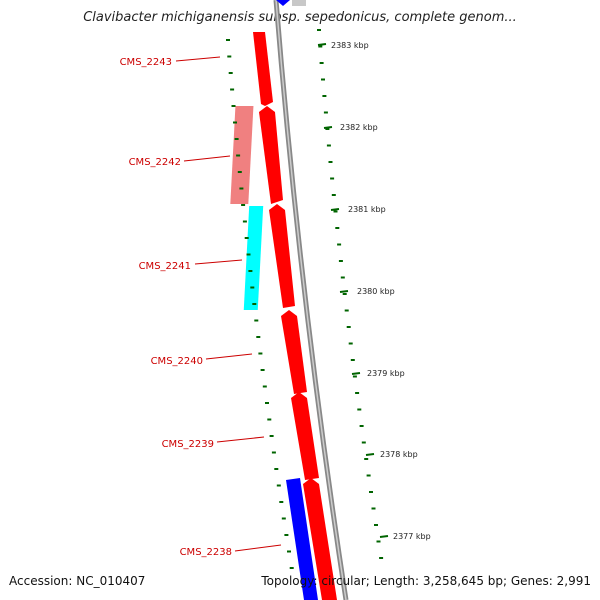  I want to click on gene-label-cms-2242: CMS_2242, so click(155, 162).